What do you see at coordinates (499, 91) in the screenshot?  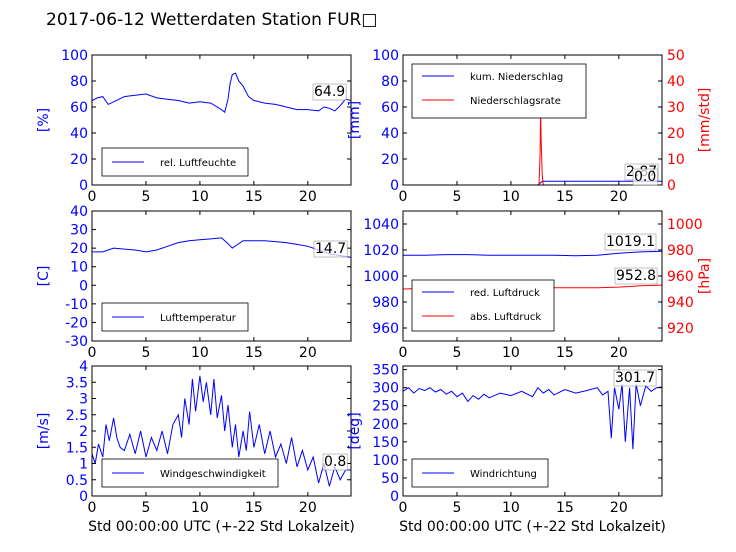 I see `precip-legend-box` at bounding box center [499, 91].